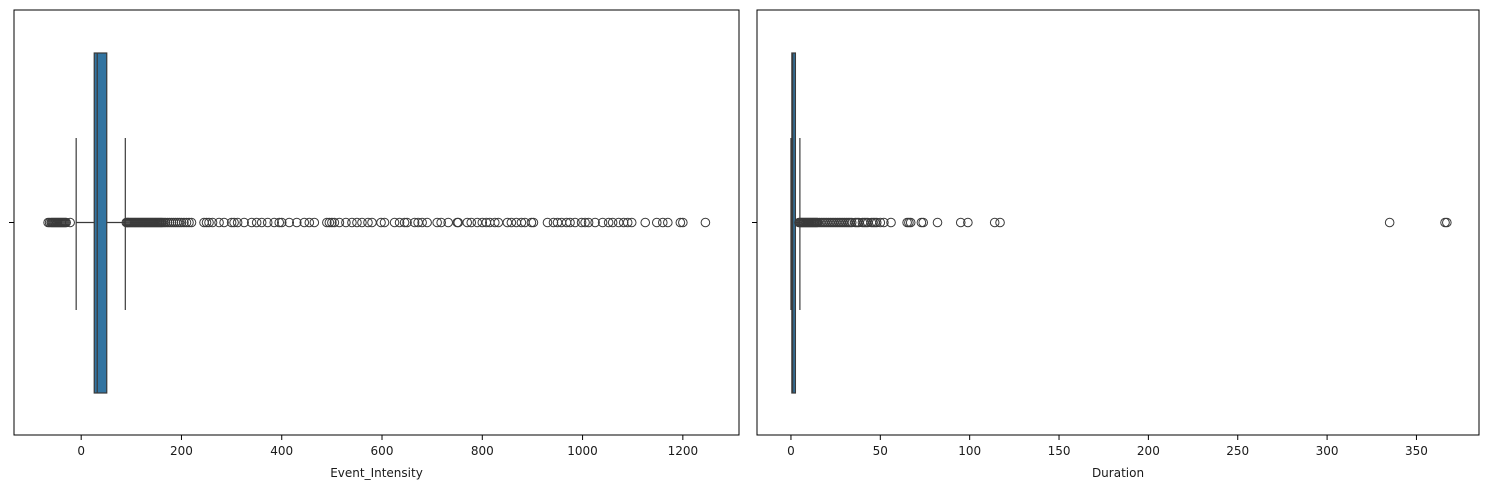  I want to click on x-tick-label: 1200, so click(683, 451).